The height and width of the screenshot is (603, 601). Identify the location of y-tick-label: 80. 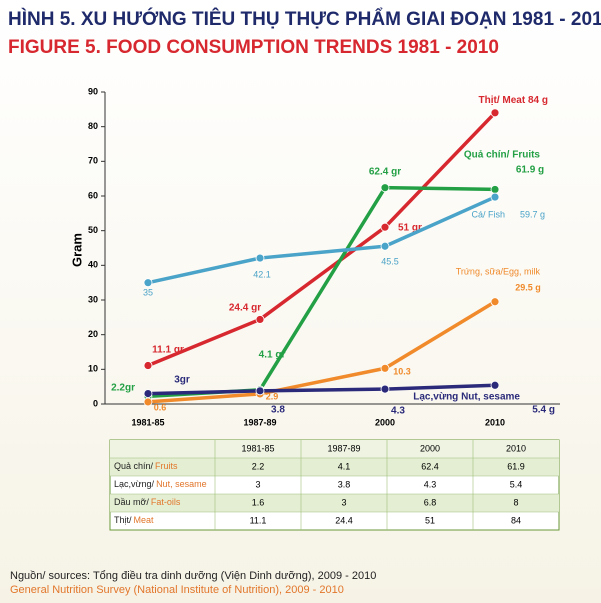
(93, 126).